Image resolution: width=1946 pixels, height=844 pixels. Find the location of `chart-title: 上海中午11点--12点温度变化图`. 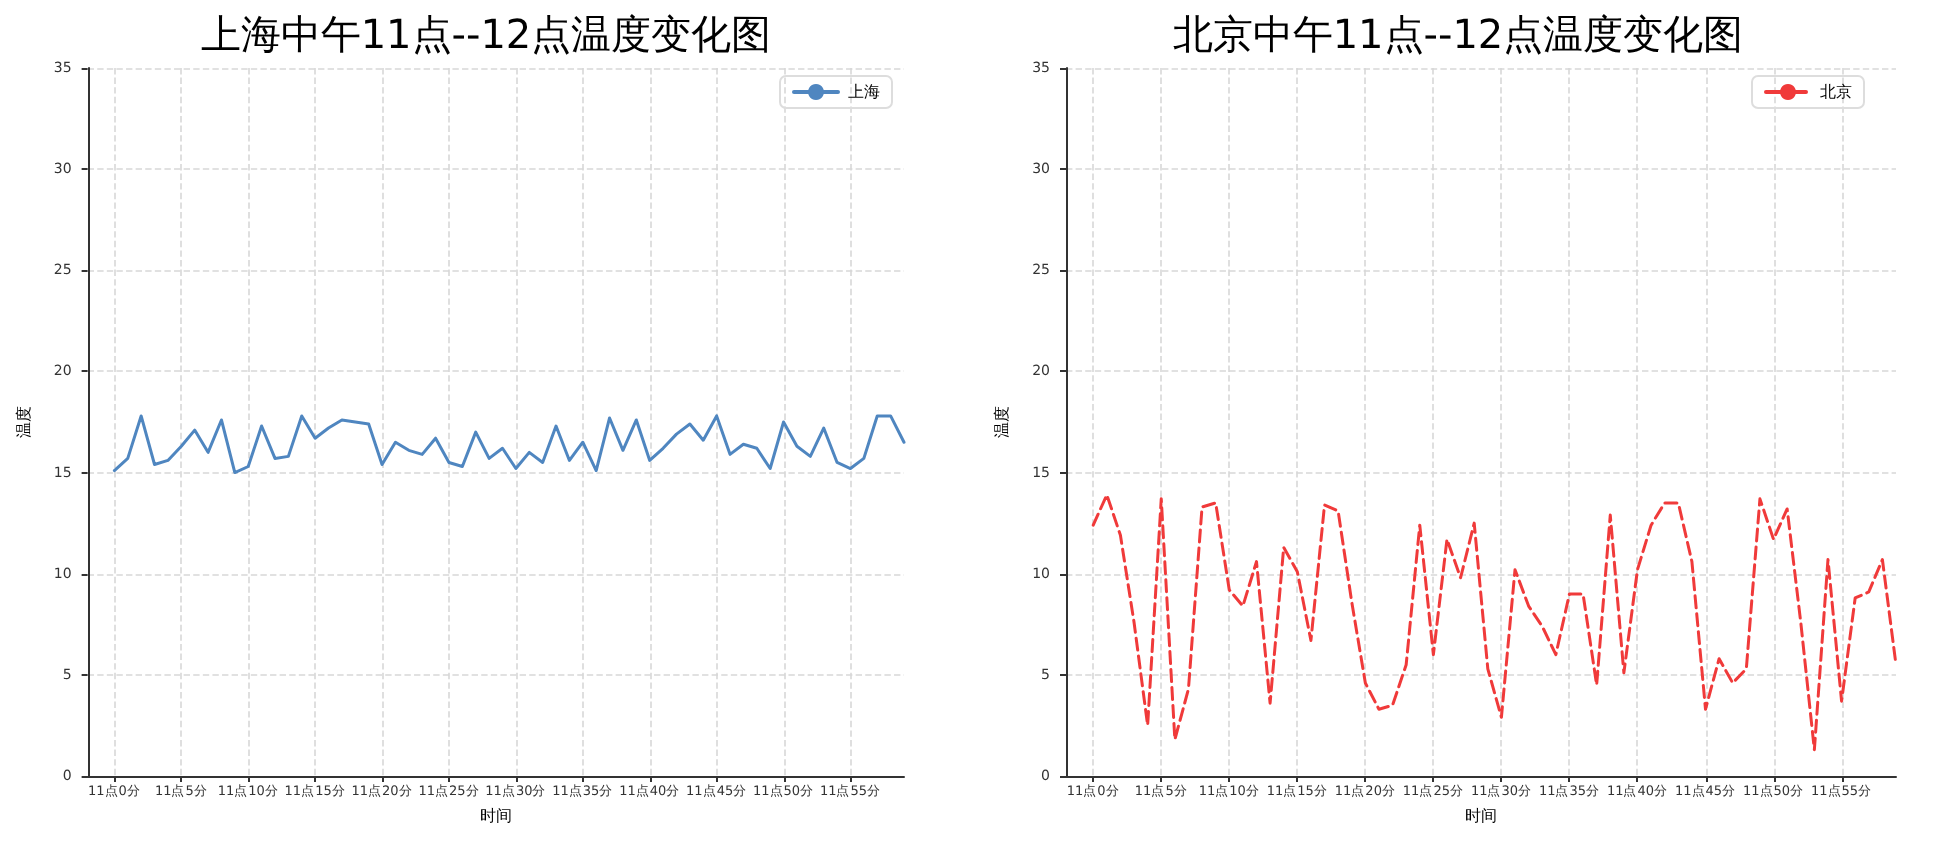

chart-title: 上海中午11点--12点温度变化图 is located at coordinates (486, 34).